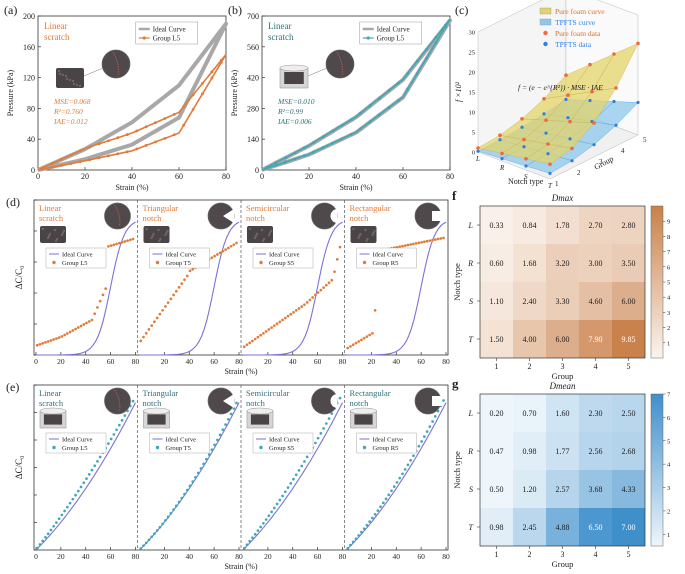 This screenshot has height=574, width=685. What do you see at coordinates (55, 26) in the screenshot?
I see `panel-title-a-line1: Linear` at bounding box center [55, 26].